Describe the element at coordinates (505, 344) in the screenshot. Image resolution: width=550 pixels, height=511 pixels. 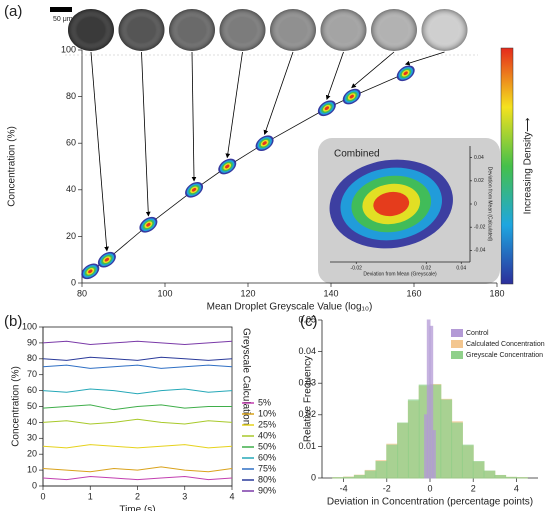
I see `legend-label: Calculated Concentration` at that location.